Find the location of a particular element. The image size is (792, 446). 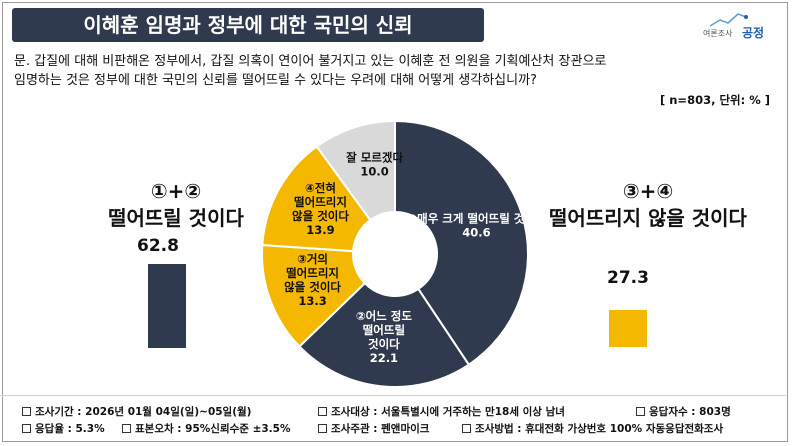

logo-trend-line is located at coordinates (728, 20).